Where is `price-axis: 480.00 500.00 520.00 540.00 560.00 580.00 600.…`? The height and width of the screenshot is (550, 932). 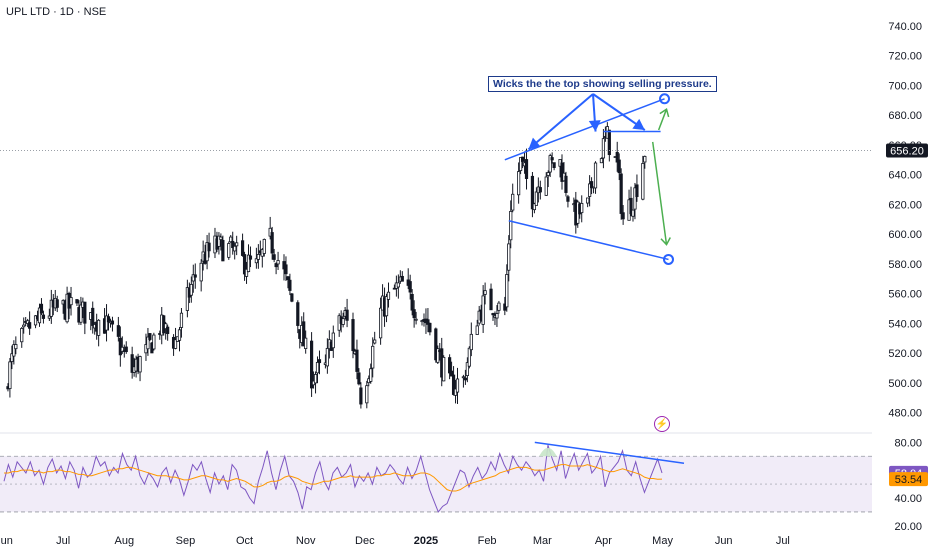 price-axis: 480.00 500.00 520.00 540.00 560.00 580.00 600.… is located at coordinates (907, 220).